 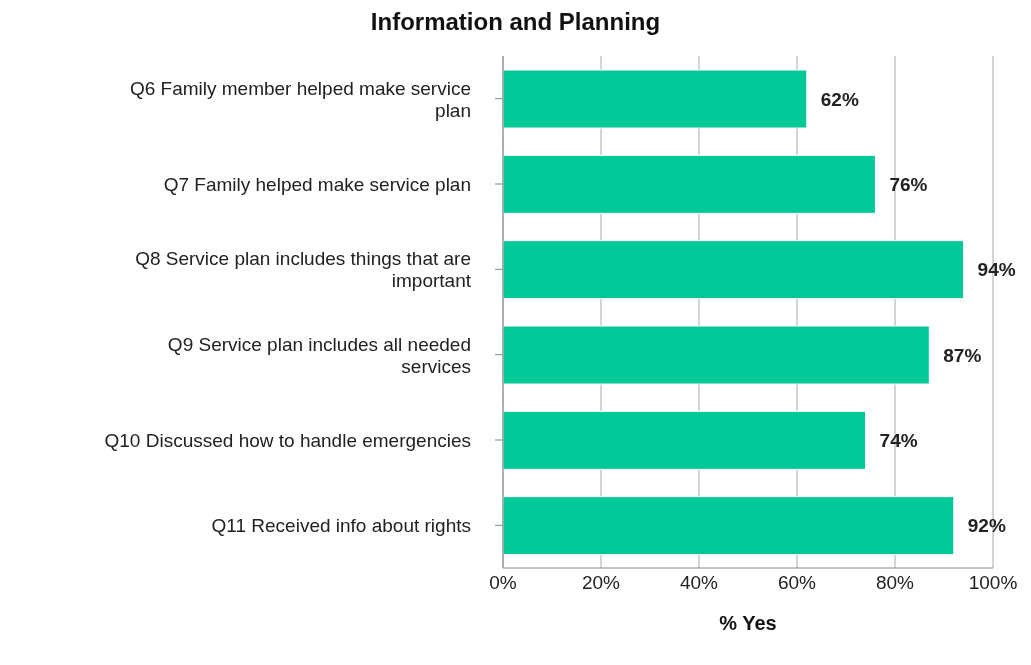 What do you see at coordinates (962, 355) in the screenshot?
I see `data-label: 87%` at bounding box center [962, 355].